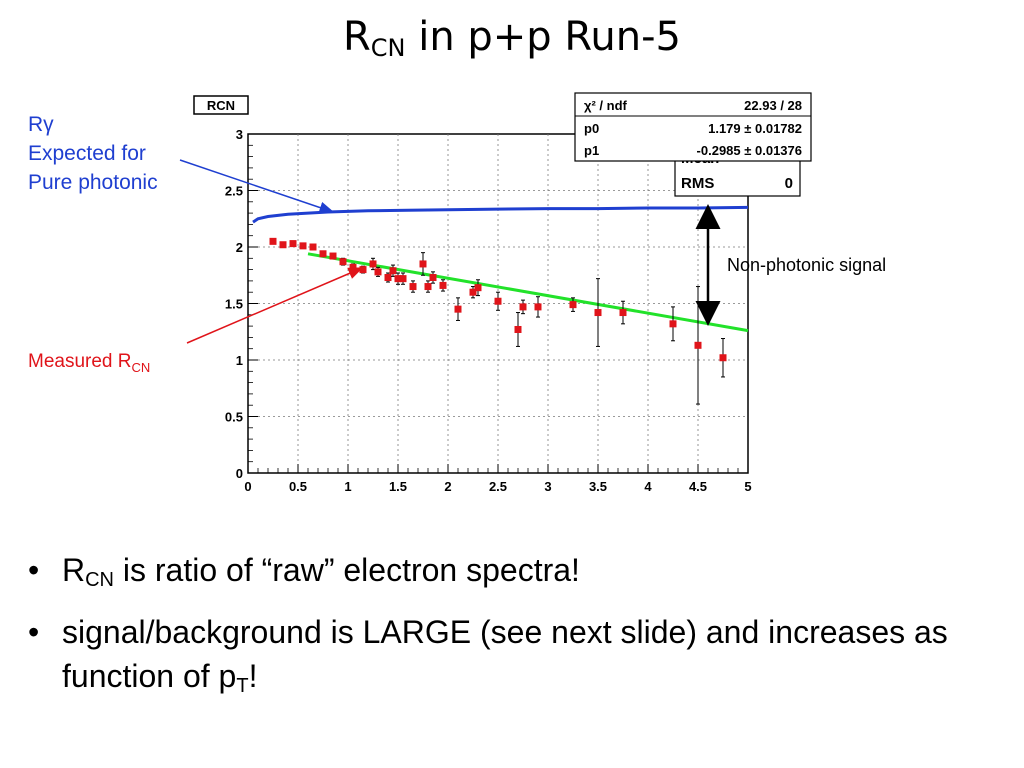 This screenshot has height=768, width=1024. What do you see at coordinates (298, 486) in the screenshot?
I see `x-tick-label: 0.5` at bounding box center [298, 486].